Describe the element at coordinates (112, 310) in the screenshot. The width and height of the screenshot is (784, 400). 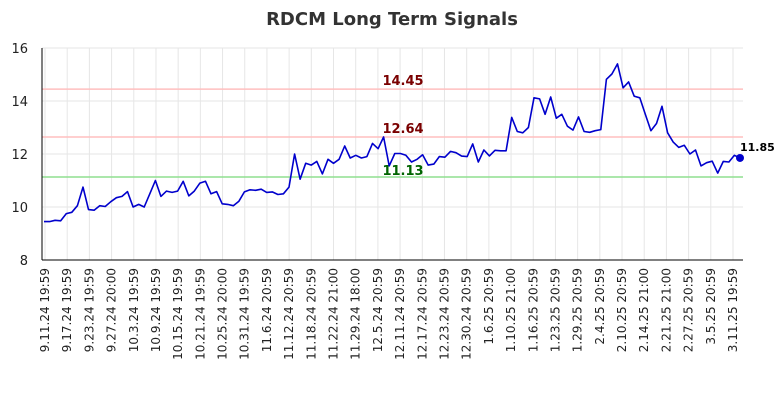
I see `x-tick-label: 9.27.24 20:00` at that location.